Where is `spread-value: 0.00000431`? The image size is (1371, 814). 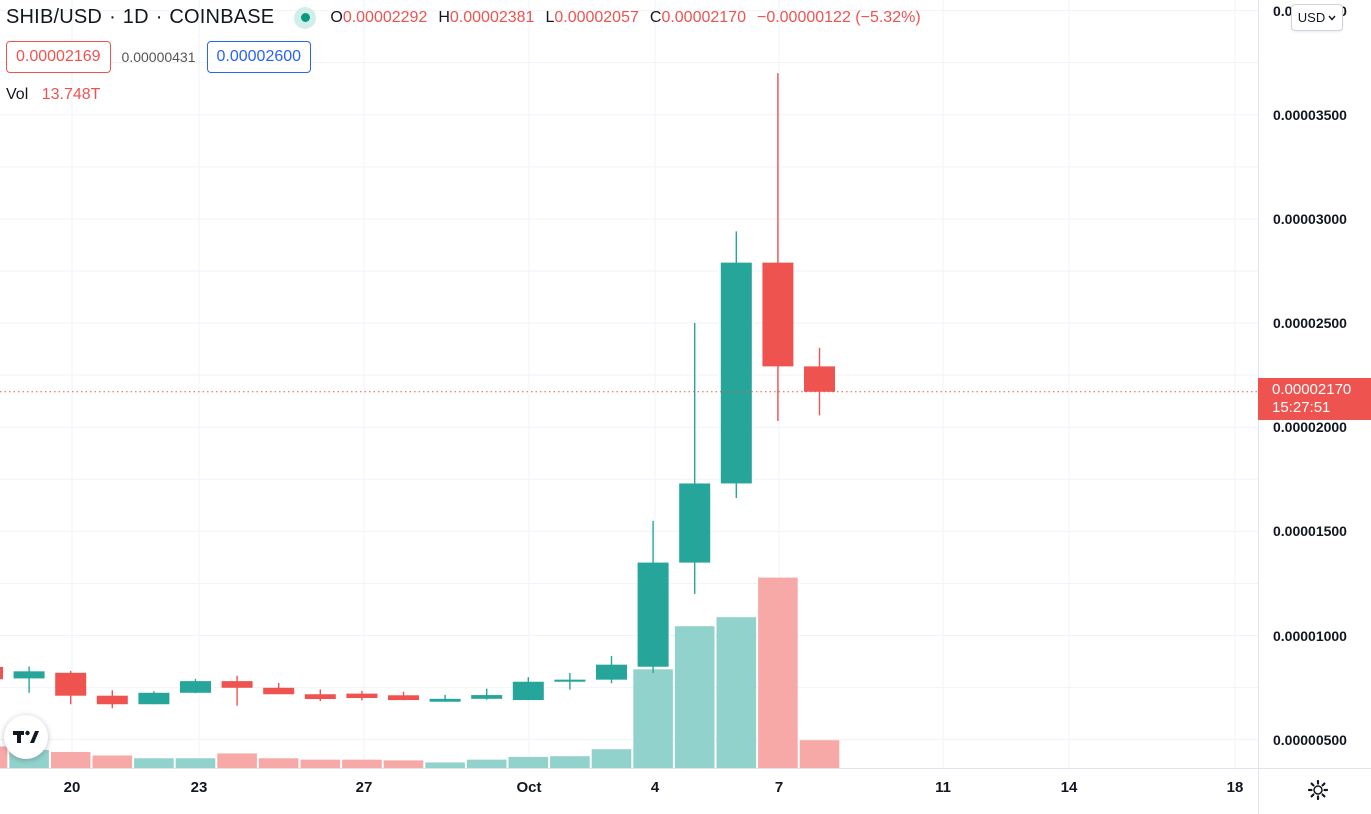 spread-value: 0.00000431 is located at coordinates (158, 57).